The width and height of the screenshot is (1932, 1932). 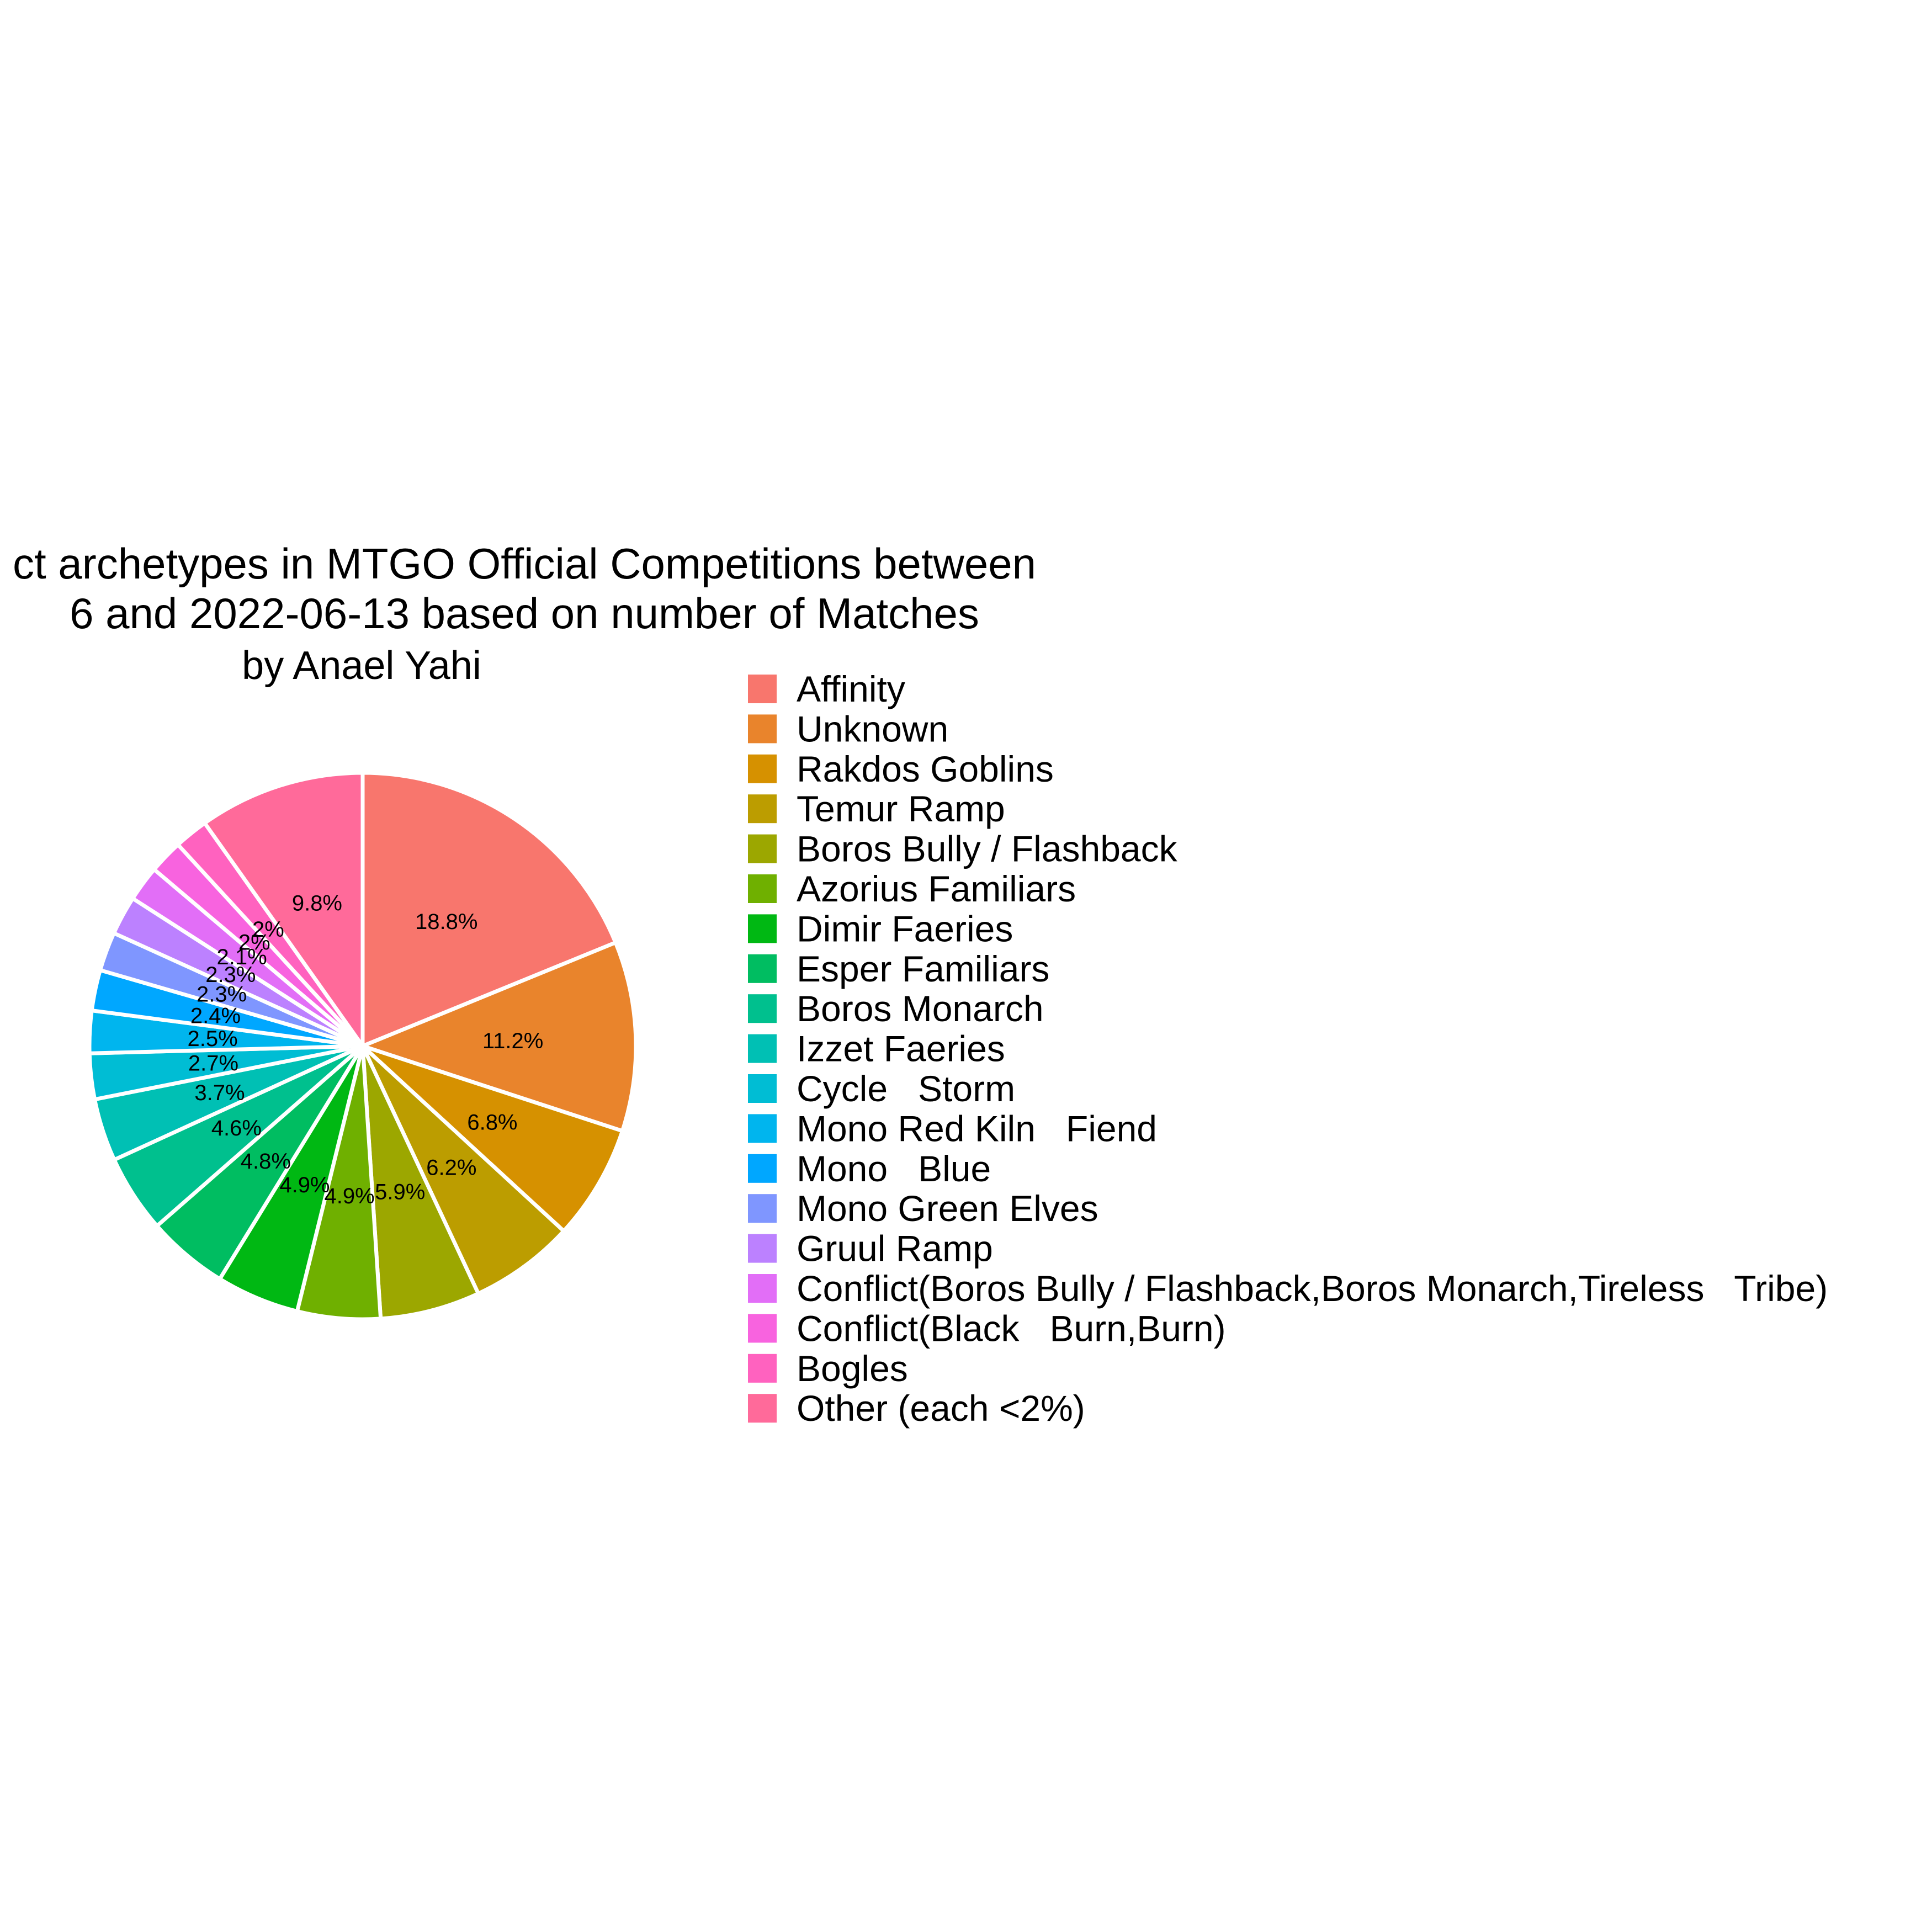 I want to click on legend-label-2: Rakdos Goblins, so click(x=926, y=769).